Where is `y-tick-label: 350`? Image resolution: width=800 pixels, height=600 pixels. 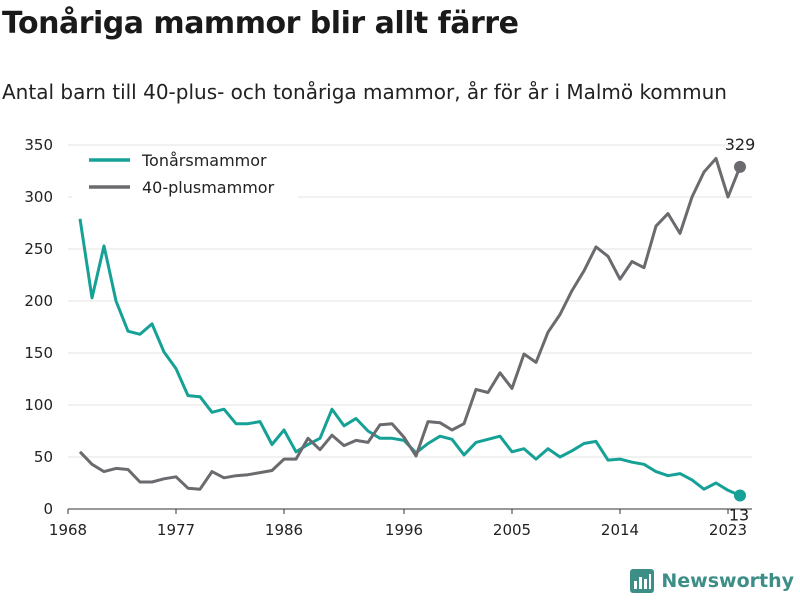
y-tick-label: 350 is located at coordinates (38, 145).